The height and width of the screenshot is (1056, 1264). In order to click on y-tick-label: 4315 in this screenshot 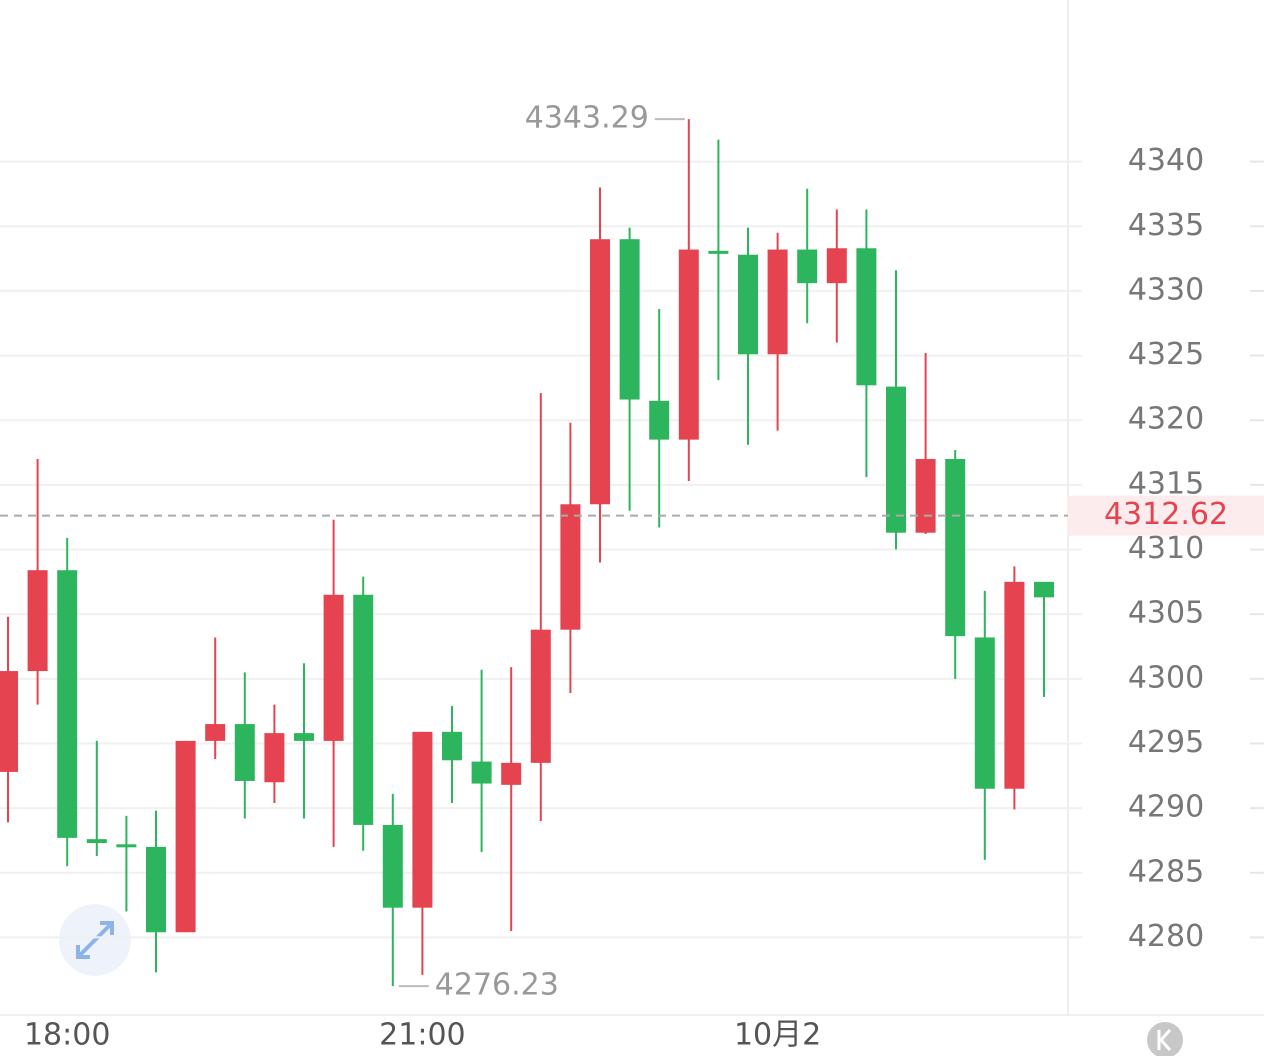, I will do `click(1166, 483)`.